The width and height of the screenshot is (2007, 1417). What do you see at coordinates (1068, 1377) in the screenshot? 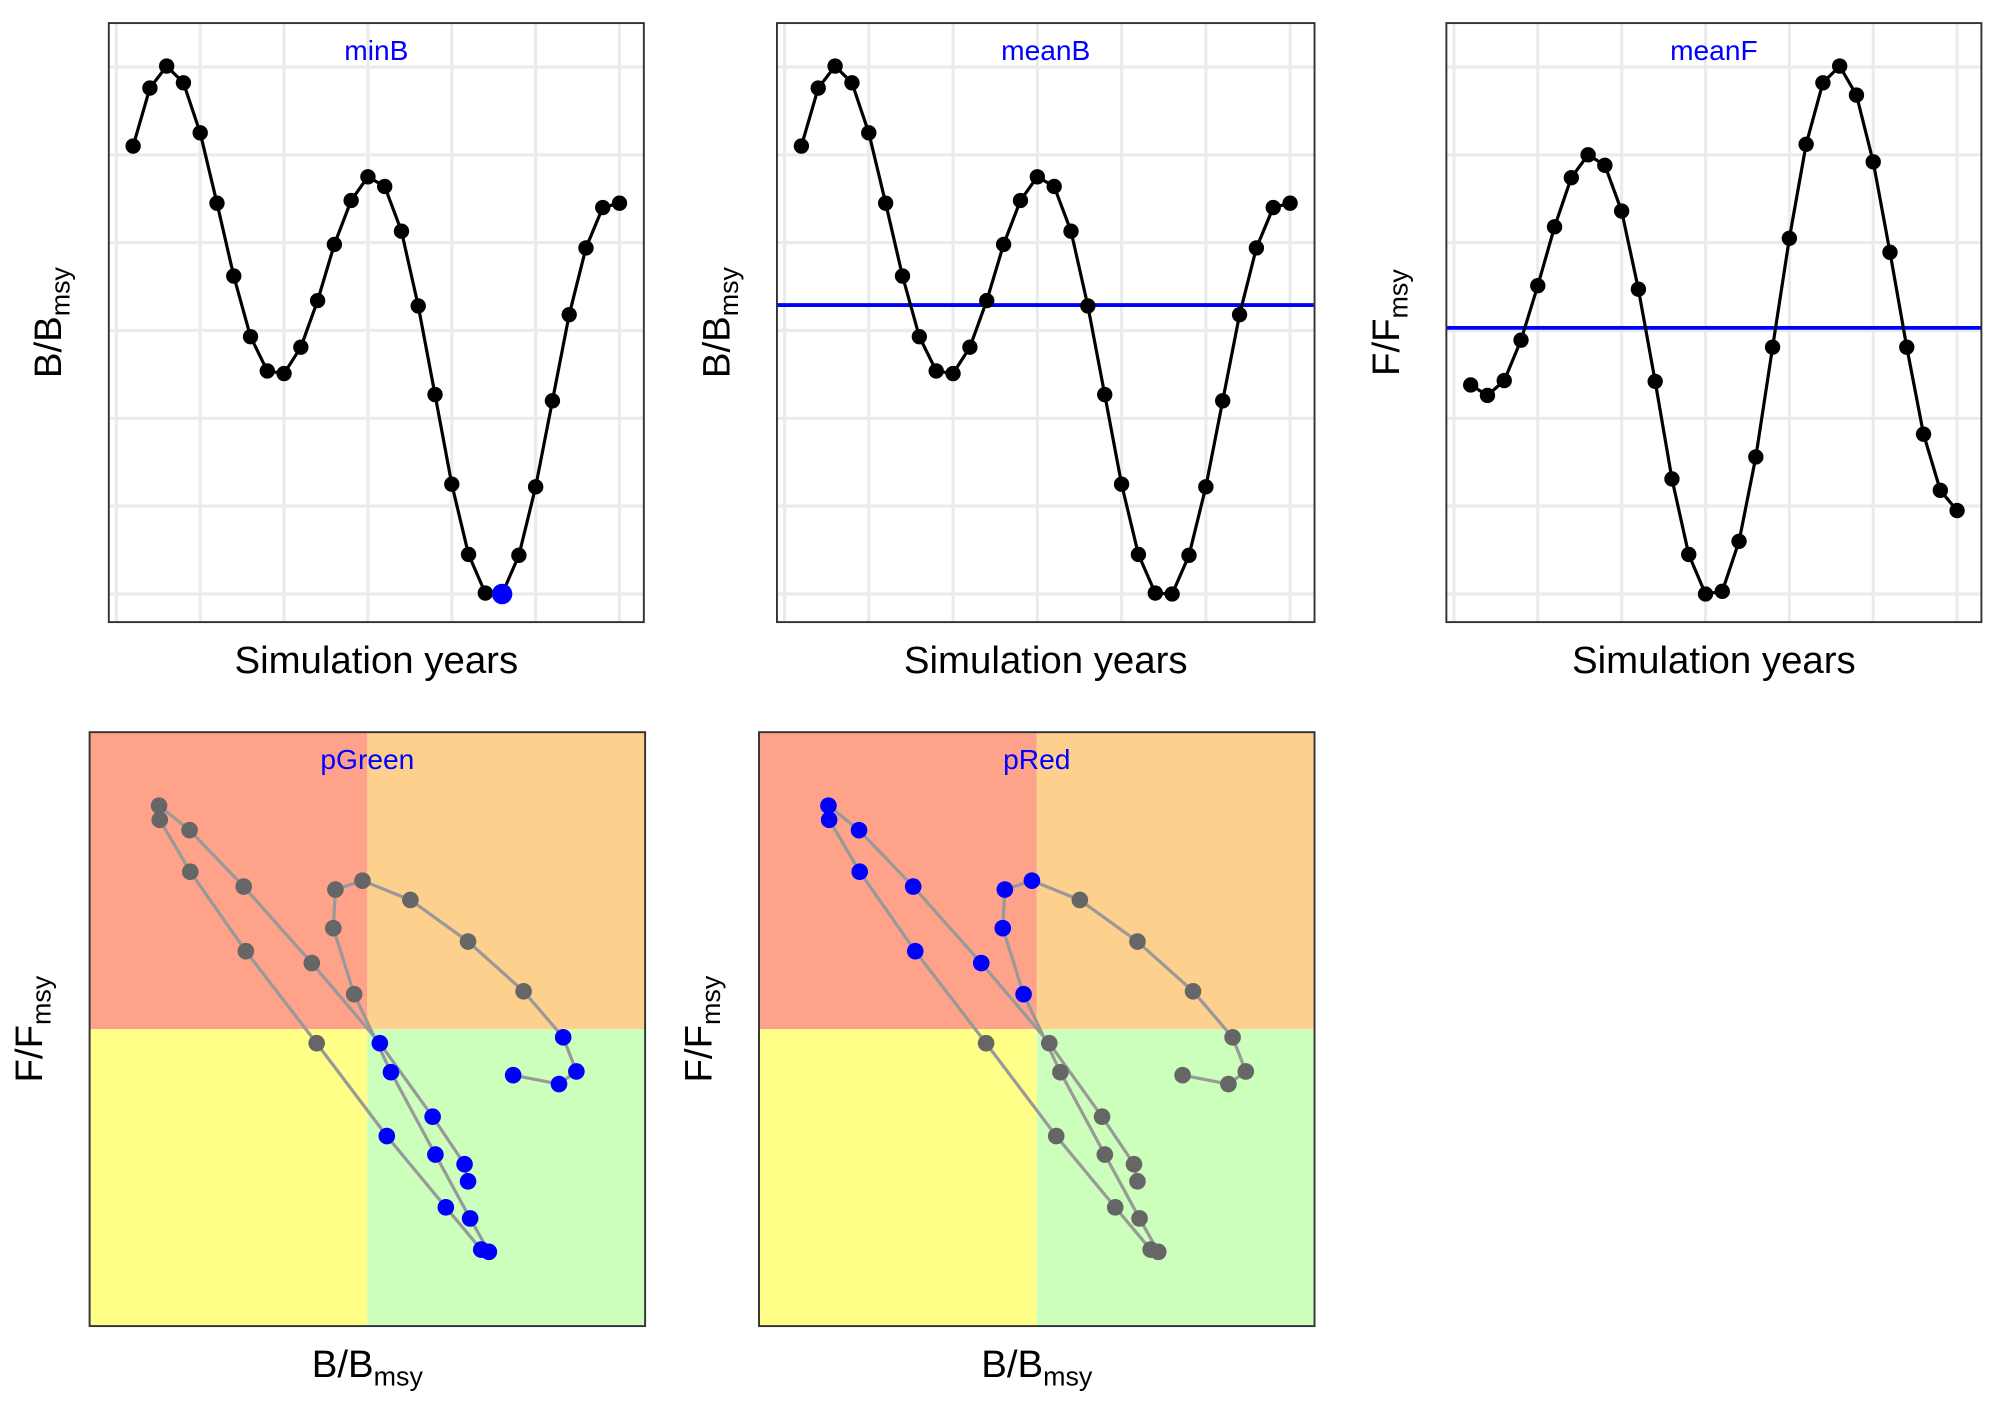
I see `x-axis-title-sub: msy` at bounding box center [1068, 1377].